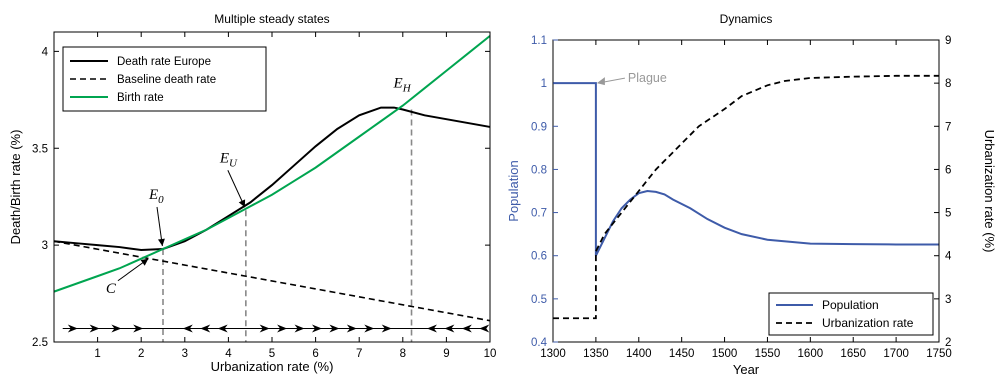 This screenshot has width=999, height=376. Describe the element at coordinates (446, 354) in the screenshot. I see `left-x-tick-label: 9` at that location.